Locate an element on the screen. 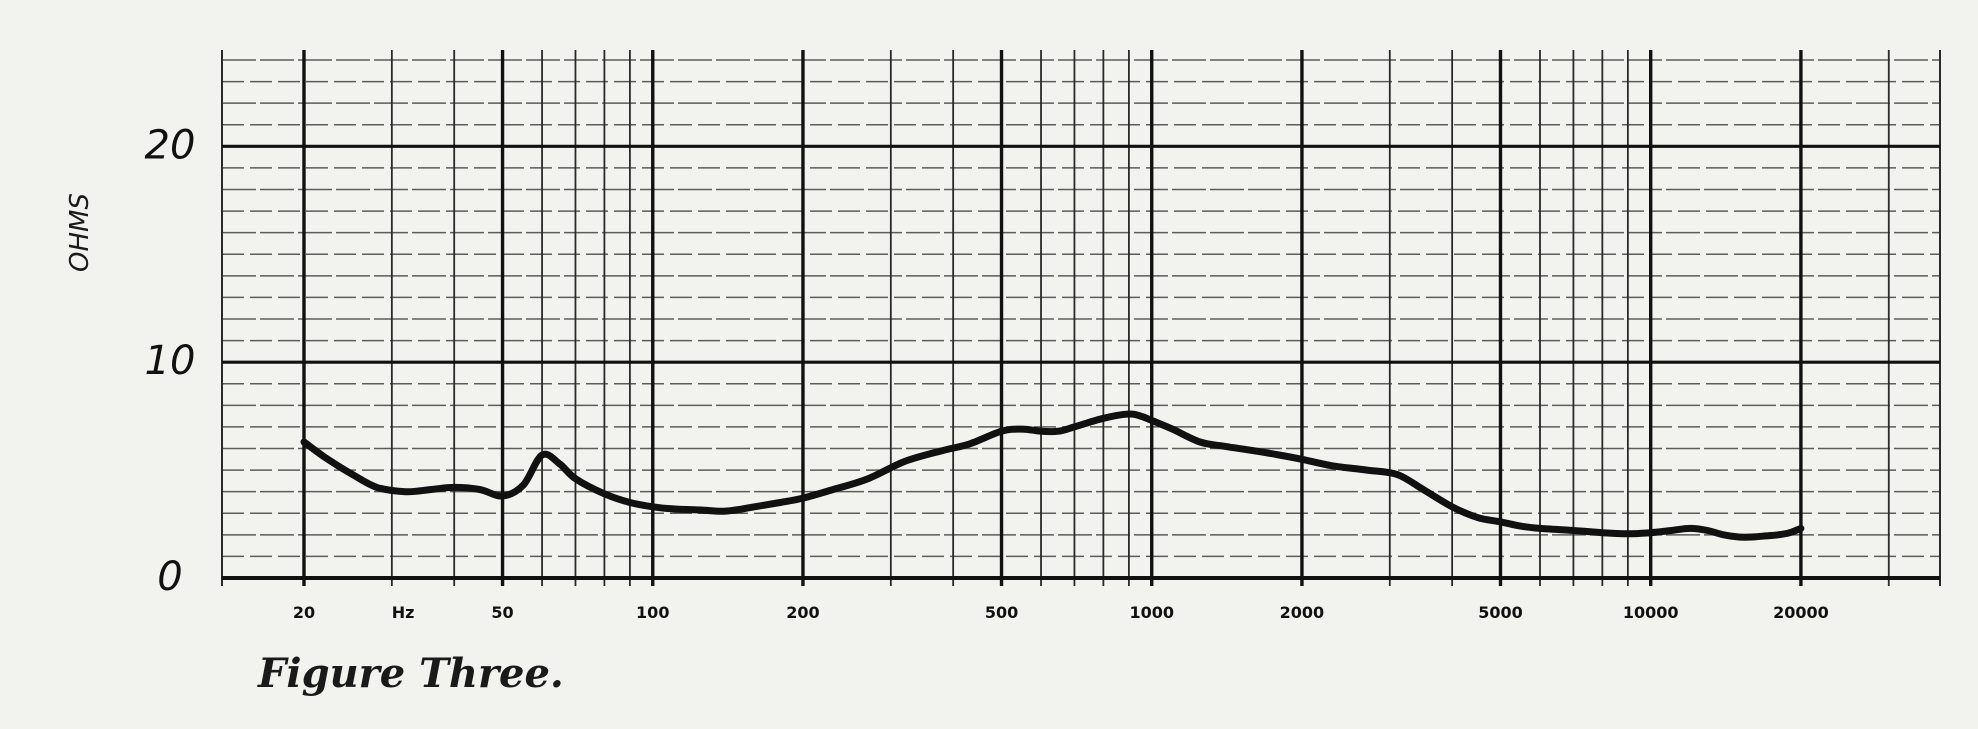 The height and width of the screenshot is (729, 1978). x-tick-label: 200 is located at coordinates (802, 612).